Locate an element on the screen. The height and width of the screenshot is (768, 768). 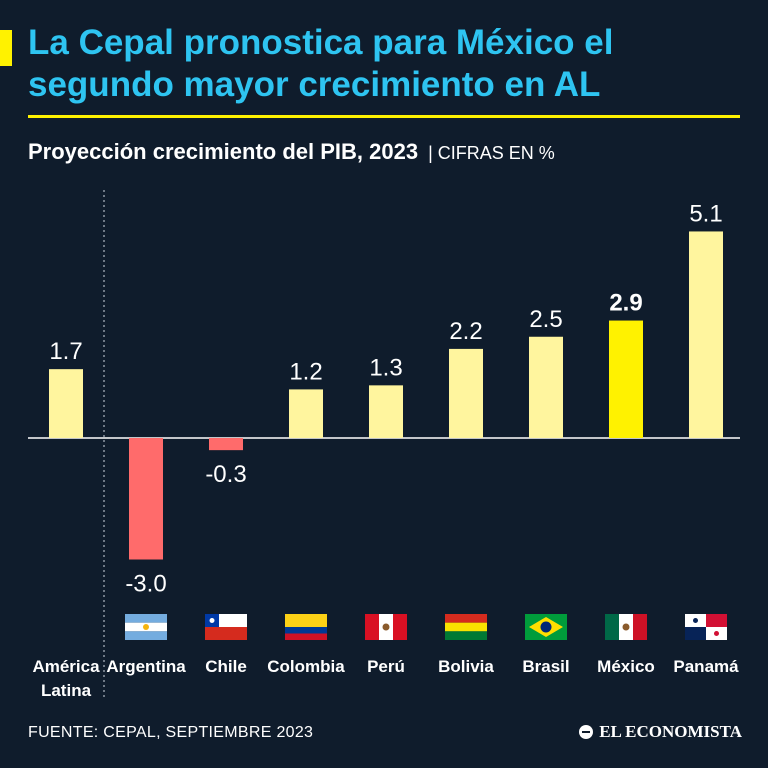
peru-flag is located at coordinates (386, 627).